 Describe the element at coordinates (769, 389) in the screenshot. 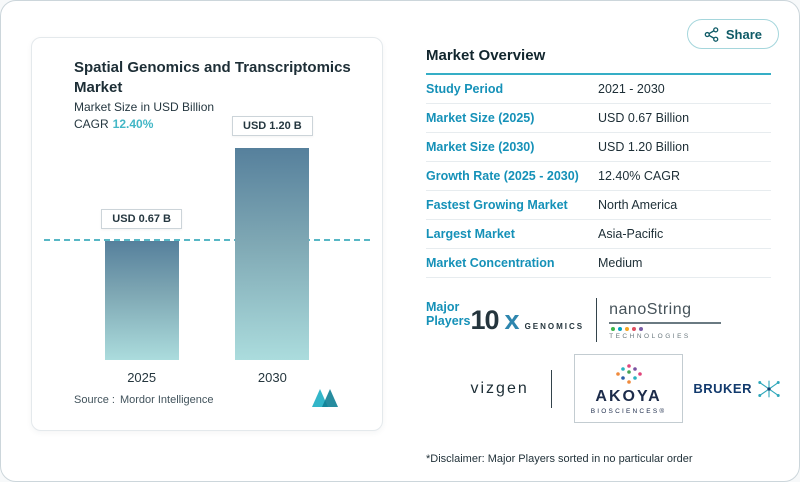

I see `bruker-atom-icon` at that location.